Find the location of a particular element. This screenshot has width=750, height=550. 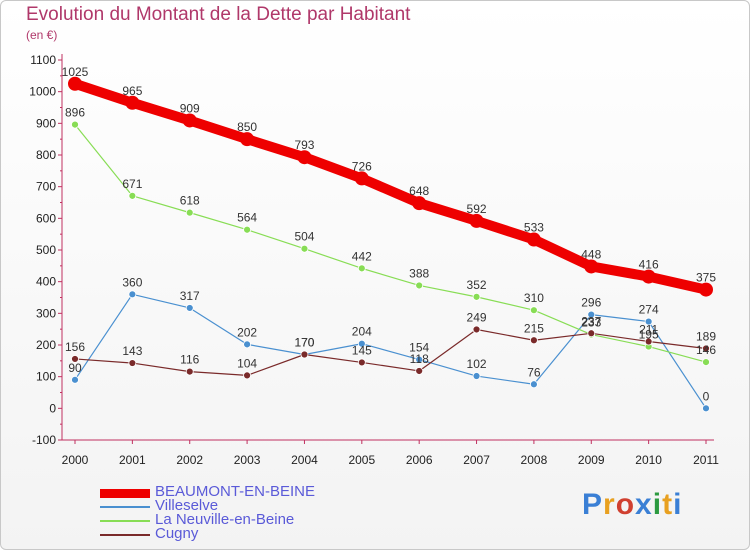

data-label: 202 is located at coordinates (247, 332).